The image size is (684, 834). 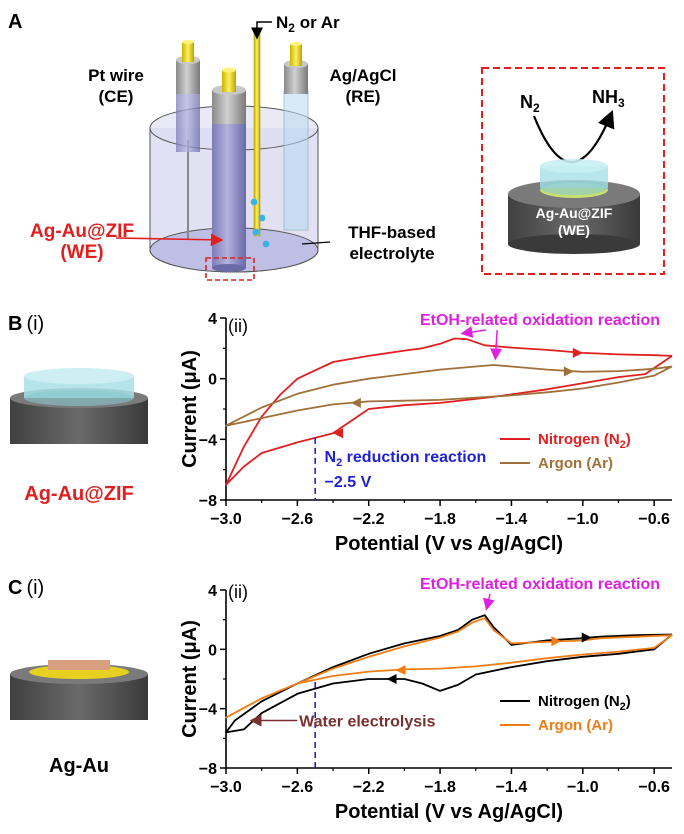 I want to click on electrode-label-b: Ag-Au@ZIF, so click(x=78, y=494).